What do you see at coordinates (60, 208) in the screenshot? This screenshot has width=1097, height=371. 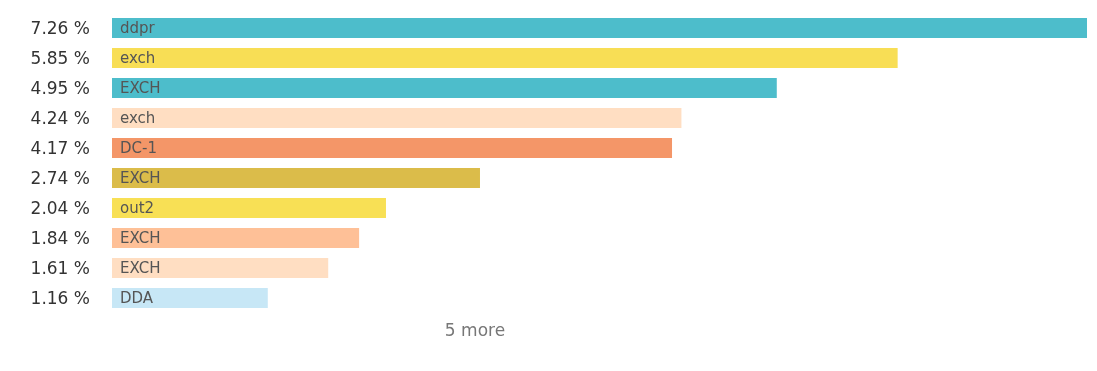 I see `data-label: 2.04 %` at bounding box center [60, 208].